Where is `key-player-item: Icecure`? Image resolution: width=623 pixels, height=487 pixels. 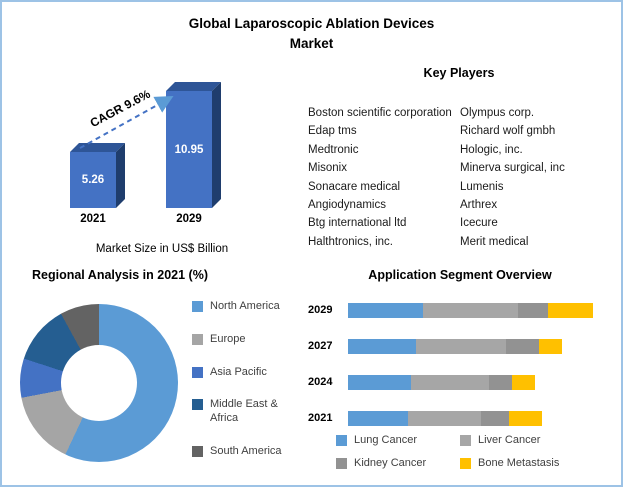 key-player-item: Icecure is located at coordinates (479, 223).